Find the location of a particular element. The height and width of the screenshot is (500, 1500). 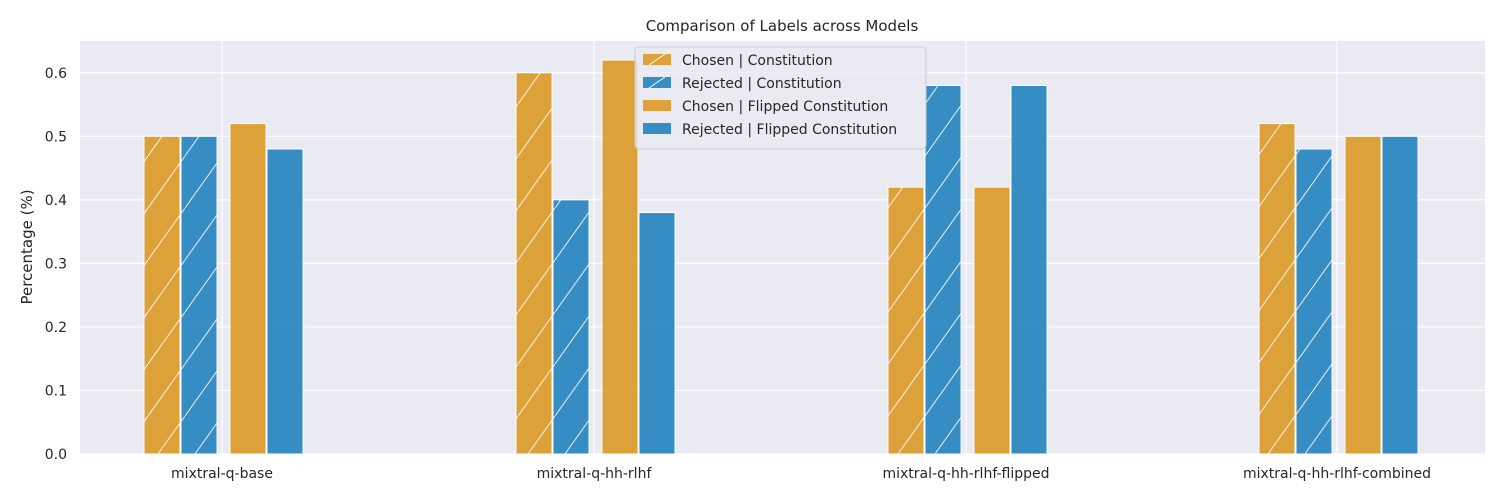

y-tick-label: 0.5 is located at coordinates (56, 137).